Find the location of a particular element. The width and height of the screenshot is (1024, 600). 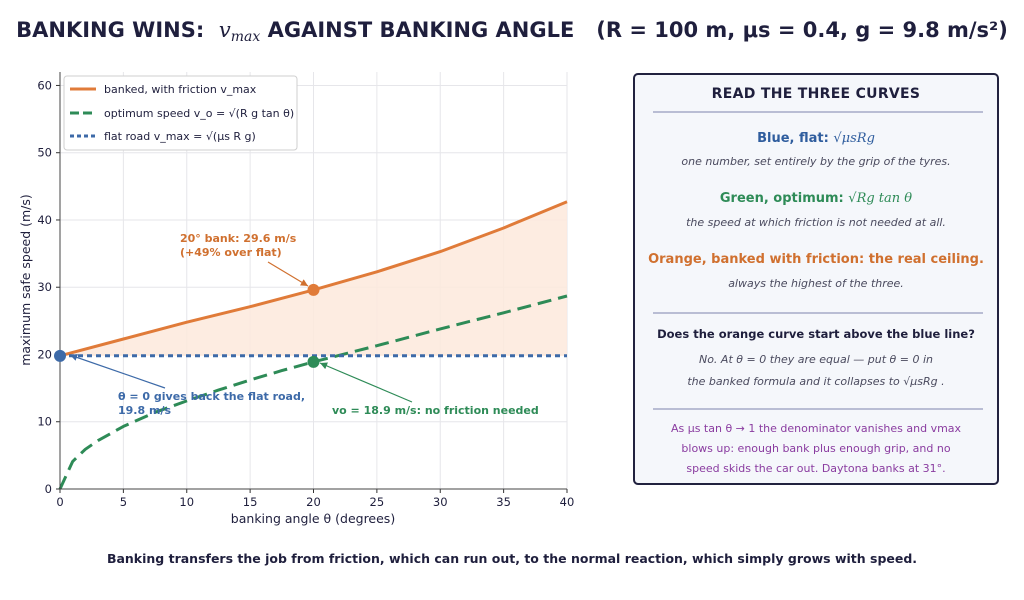

y-tick-label: 40 is located at coordinates (44, 220).